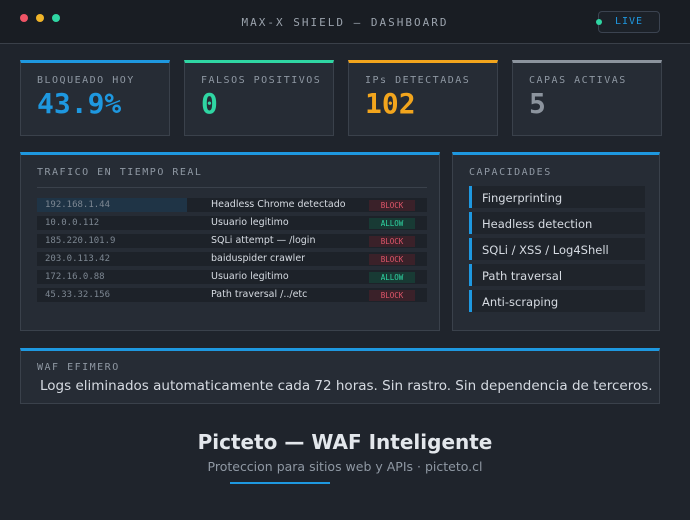 This screenshot has height=520, width=690. What do you see at coordinates (79, 103) in the screenshot?
I see `stat-value: 43.9%` at bounding box center [79, 103].